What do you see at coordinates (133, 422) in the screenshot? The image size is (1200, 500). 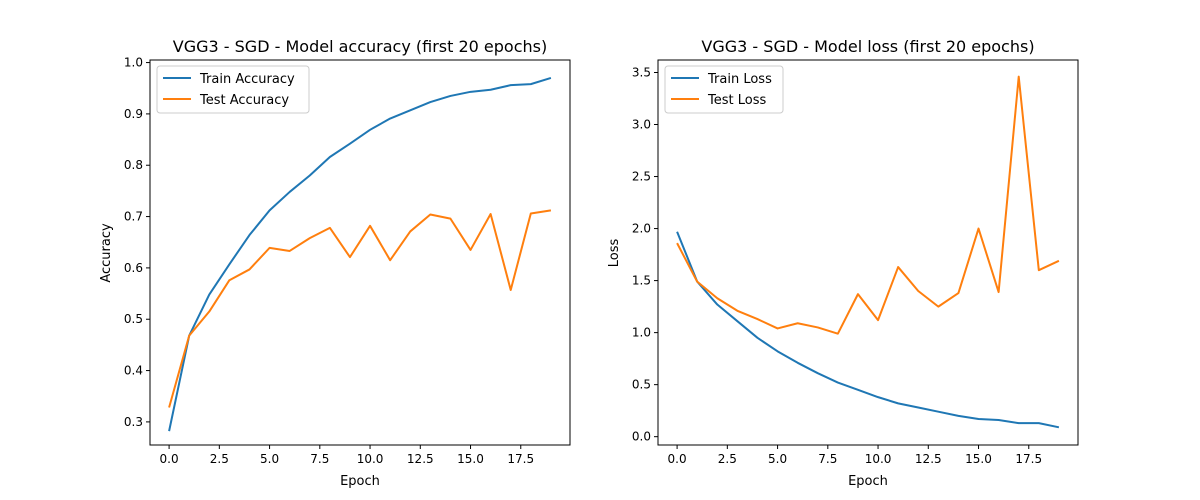 I see `accuracy-y-tick-label: 0.3` at bounding box center [133, 422].